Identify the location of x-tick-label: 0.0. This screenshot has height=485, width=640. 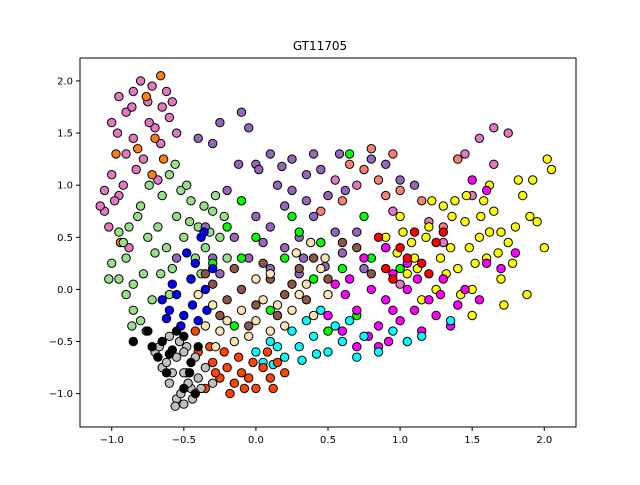
(256, 440).